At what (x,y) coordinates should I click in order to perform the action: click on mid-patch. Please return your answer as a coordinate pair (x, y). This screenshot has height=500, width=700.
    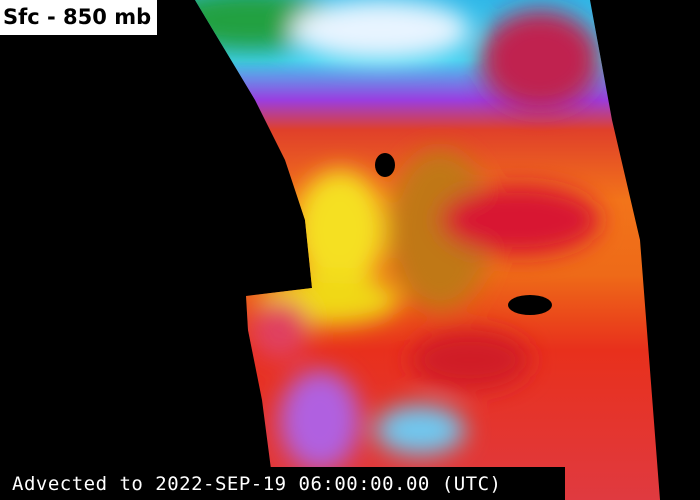
    Looking at the image, I should click on (440, 230).